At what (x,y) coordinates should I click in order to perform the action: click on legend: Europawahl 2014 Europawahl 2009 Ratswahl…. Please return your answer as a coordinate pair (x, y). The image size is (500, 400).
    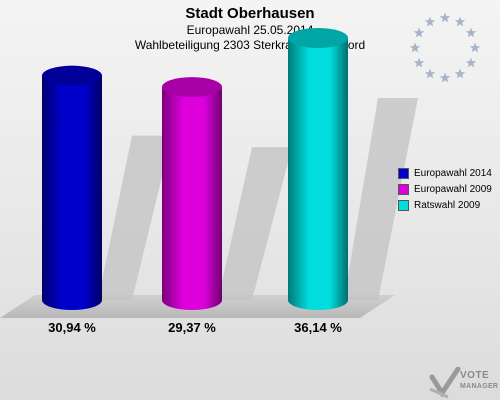
    Looking at the image, I should click on (445, 189).